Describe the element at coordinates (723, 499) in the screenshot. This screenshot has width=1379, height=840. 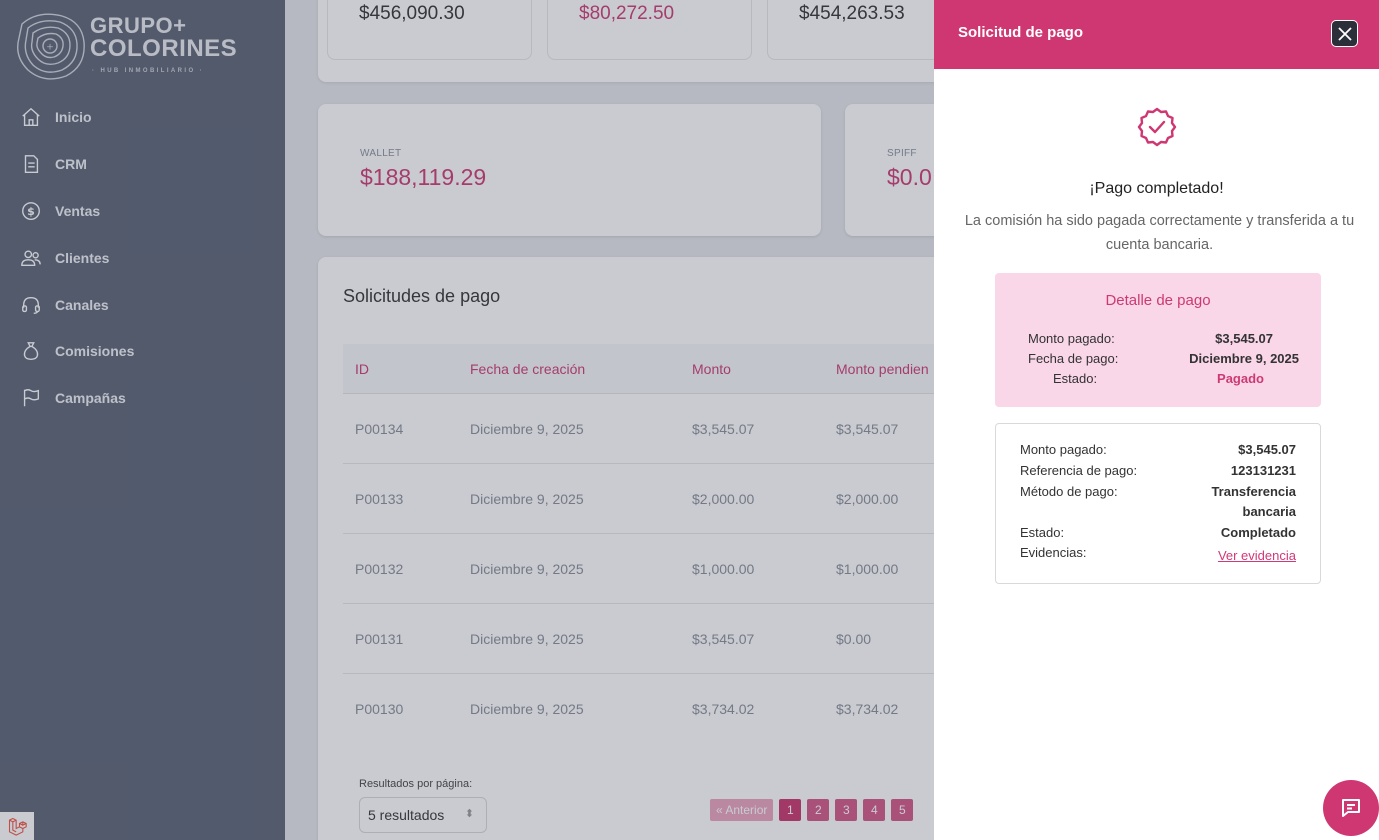
I see `cell-amount: $2,000.00` at that location.